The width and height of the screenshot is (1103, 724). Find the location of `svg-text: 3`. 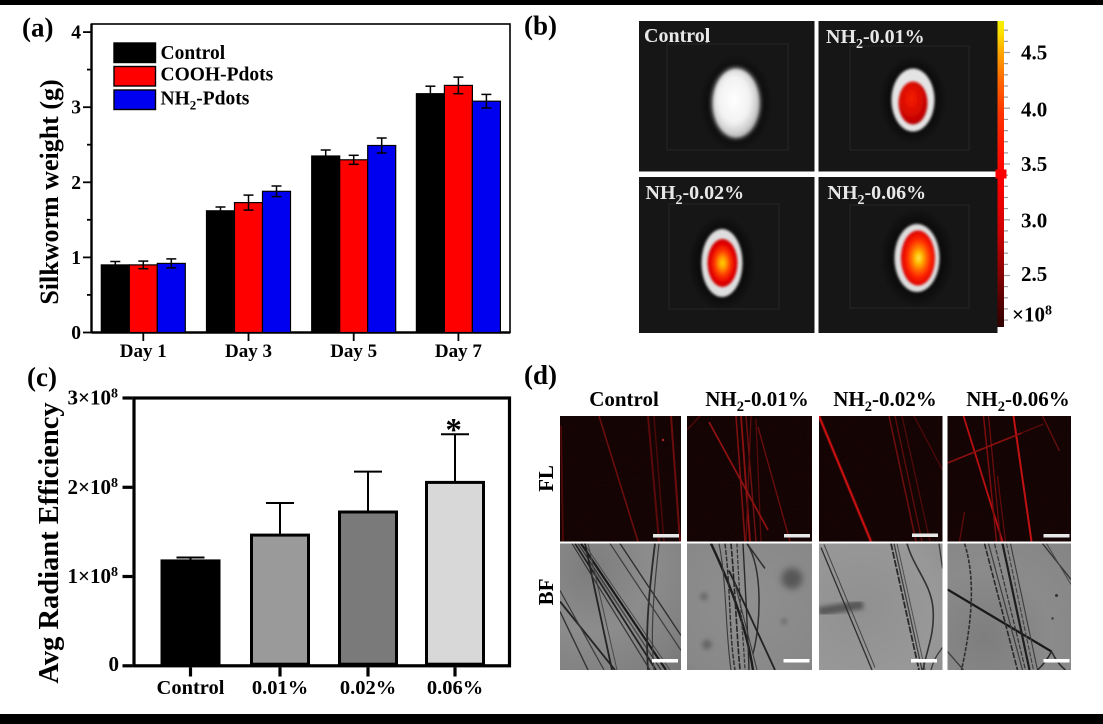

svg-text: 3 is located at coordinates (76, 108).